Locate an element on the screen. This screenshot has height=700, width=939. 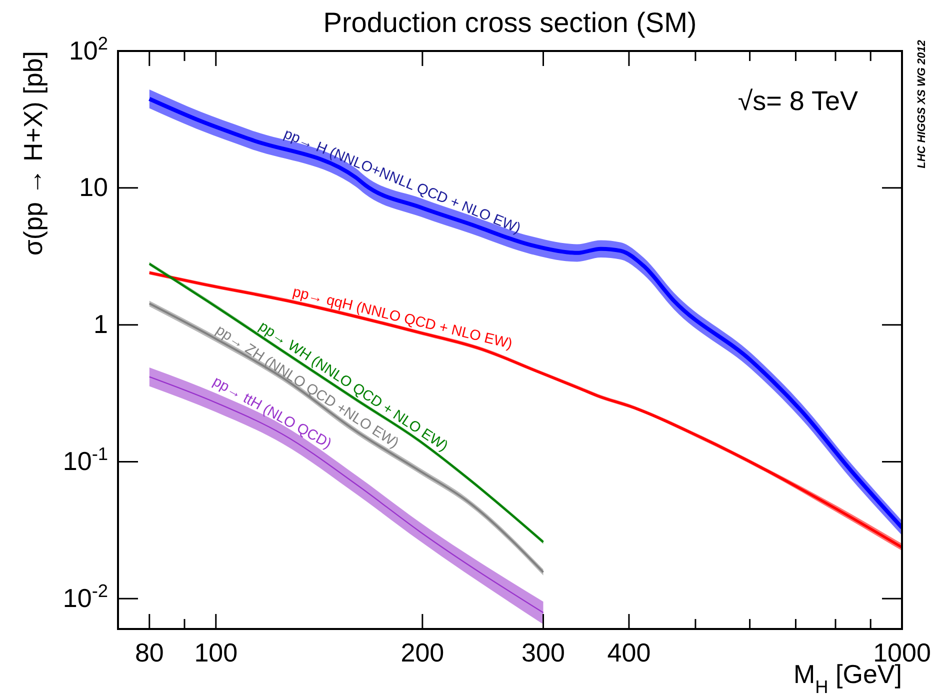
y-tick-label: 1 is located at coordinates (101, 324).